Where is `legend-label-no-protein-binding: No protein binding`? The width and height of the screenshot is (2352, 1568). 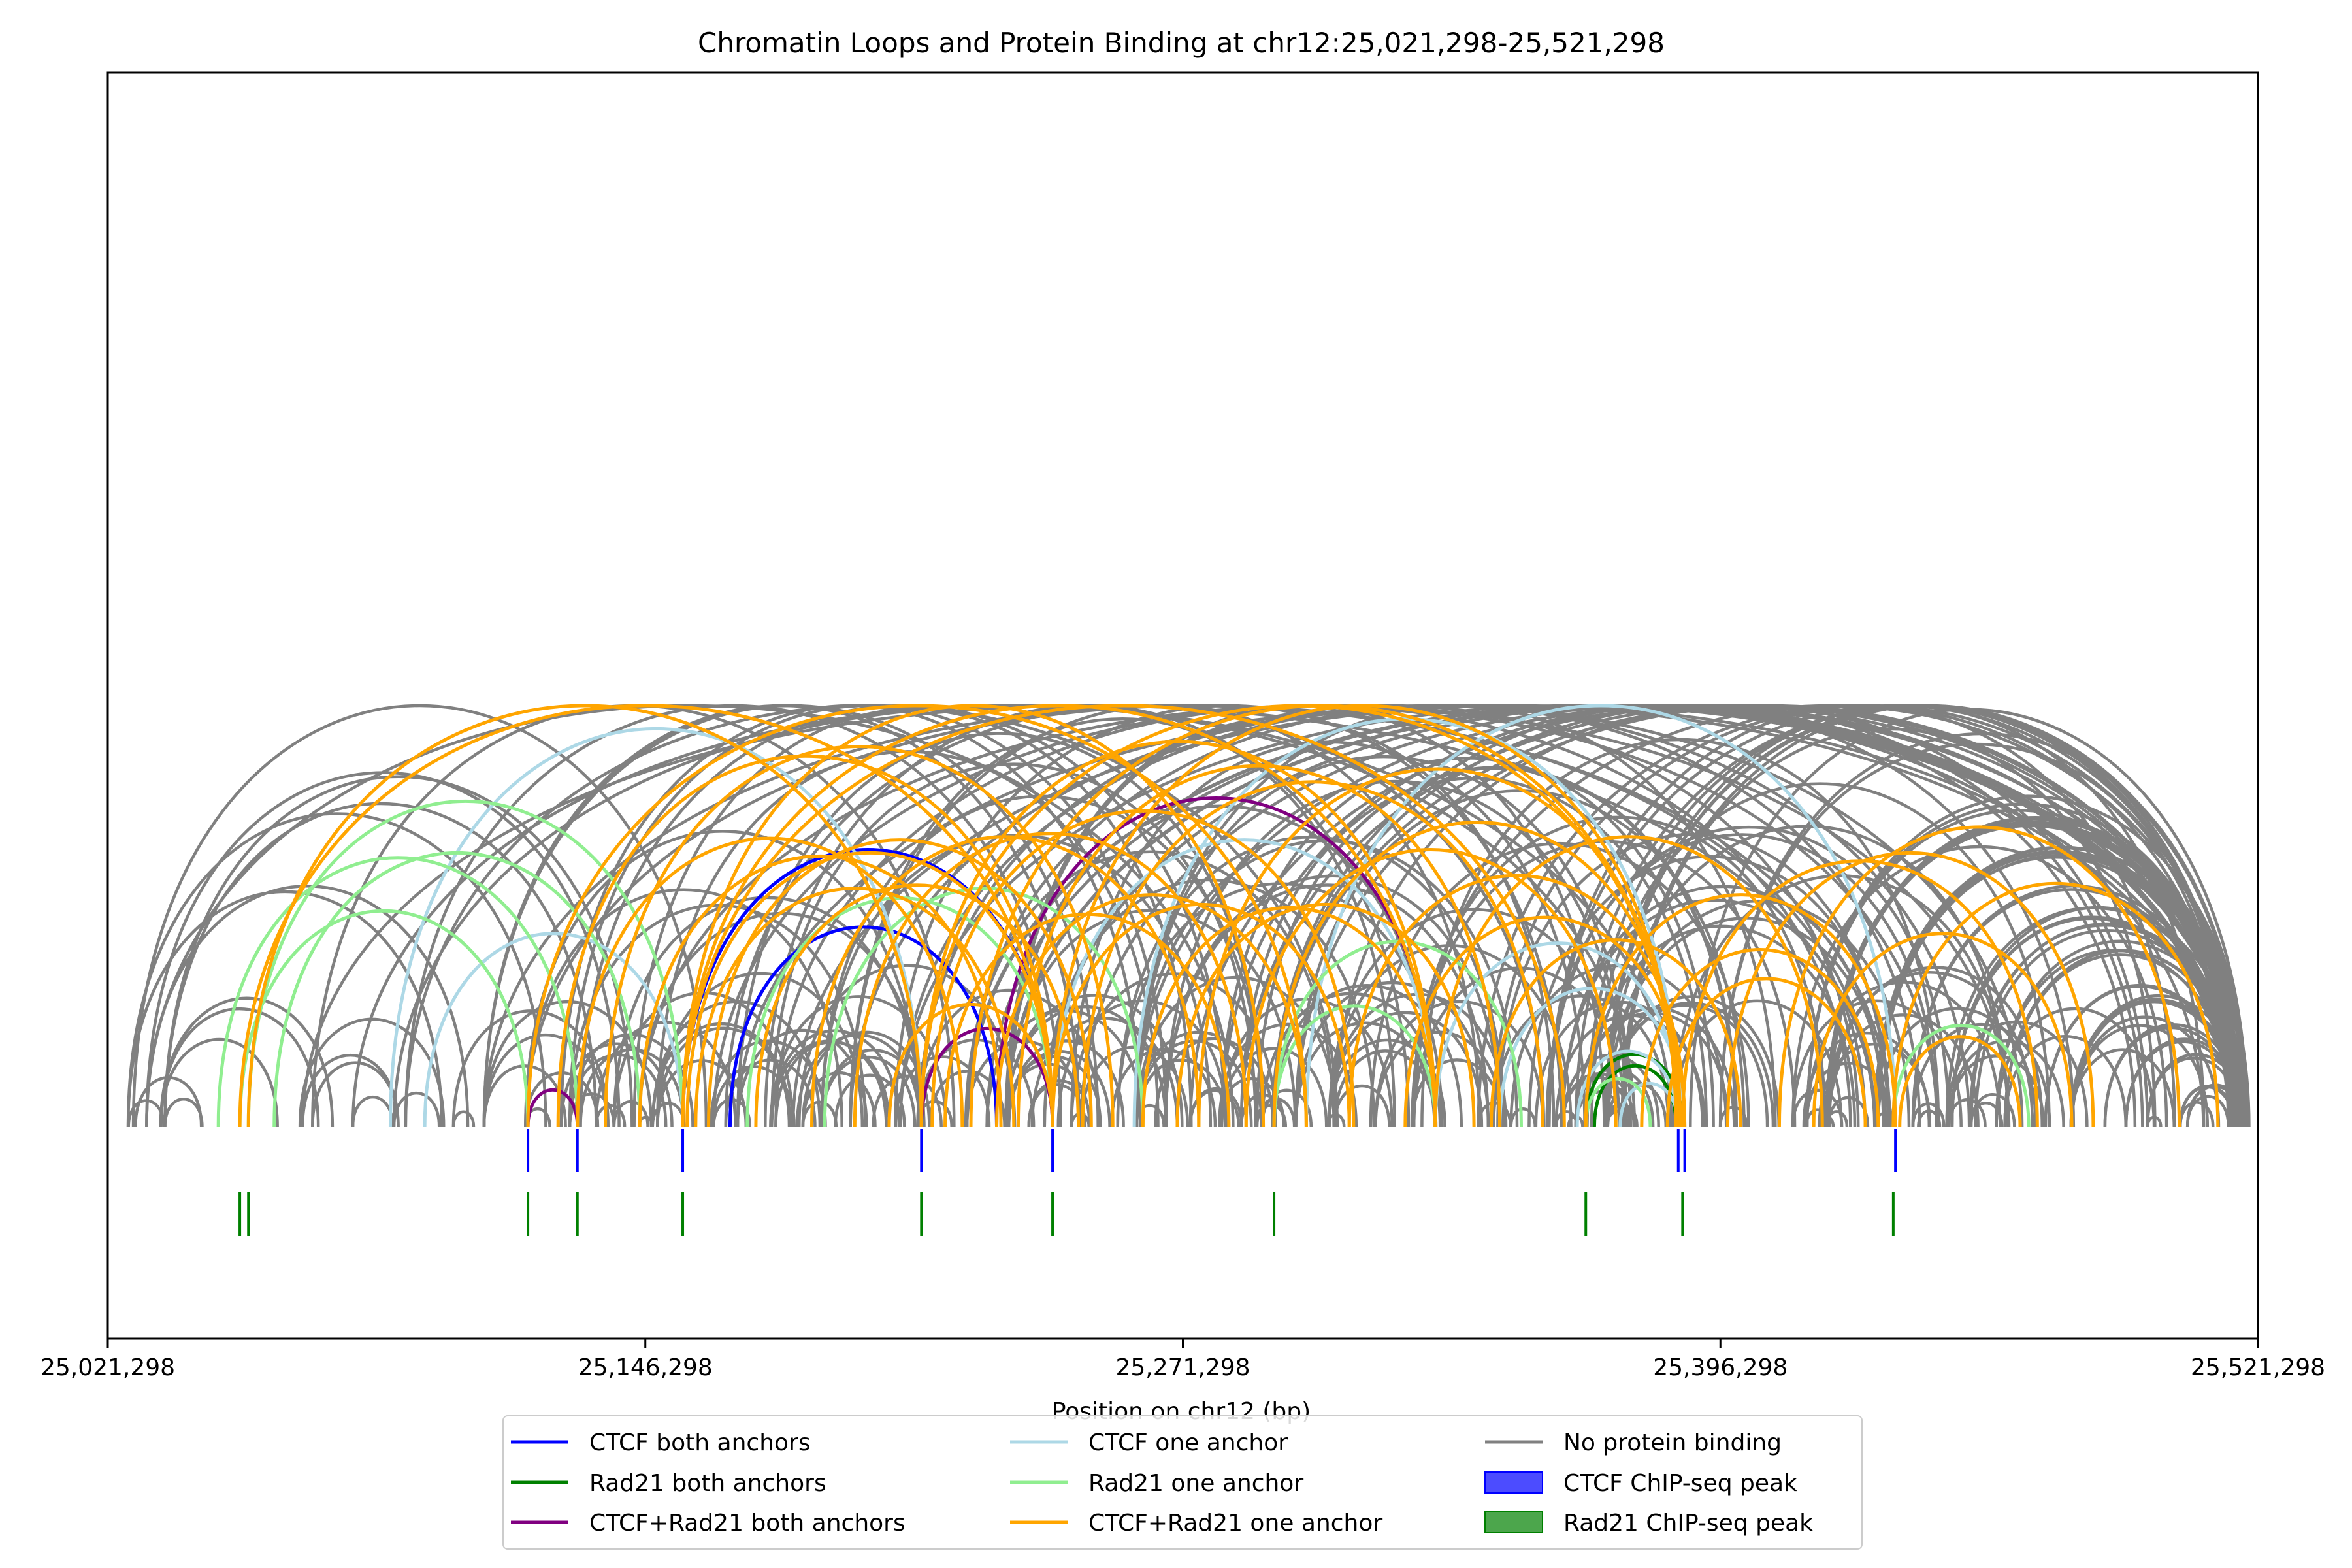
legend-label-no-protein-binding: No protein binding is located at coordinates (1672, 1442).